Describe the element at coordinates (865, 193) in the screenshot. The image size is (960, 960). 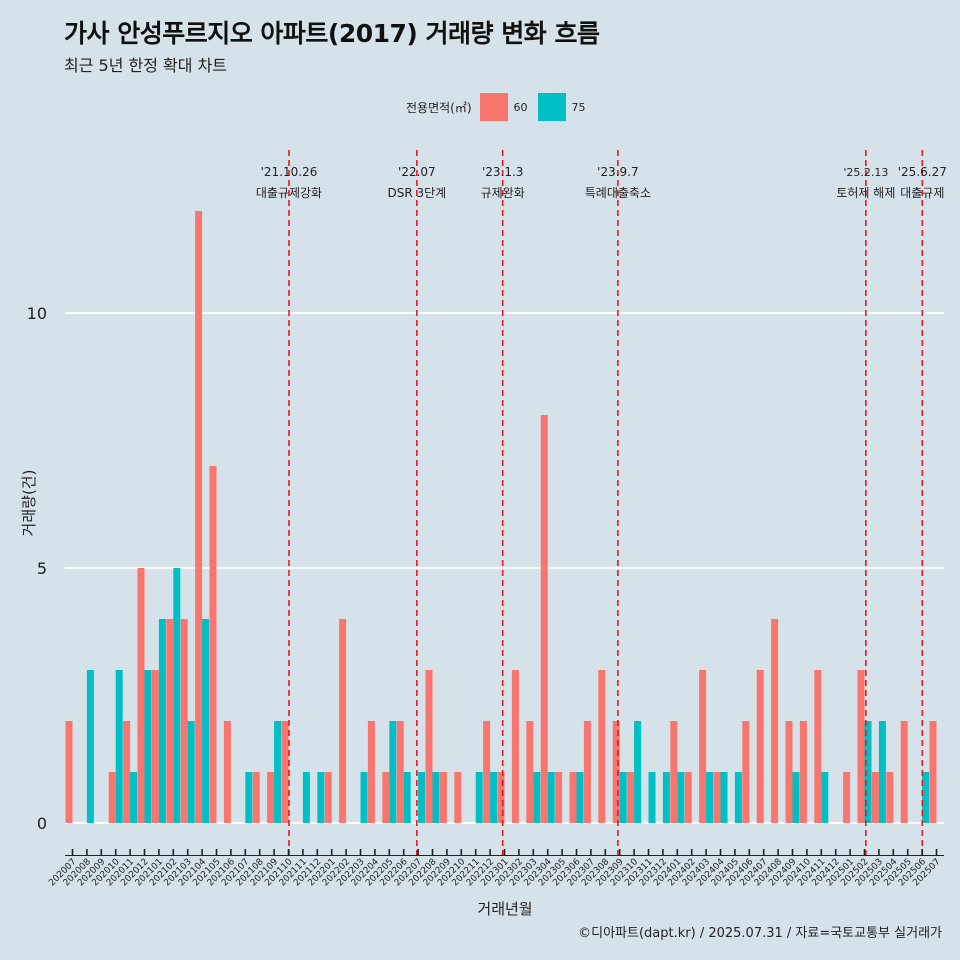
I see `event-label: 토허제 해제` at that location.